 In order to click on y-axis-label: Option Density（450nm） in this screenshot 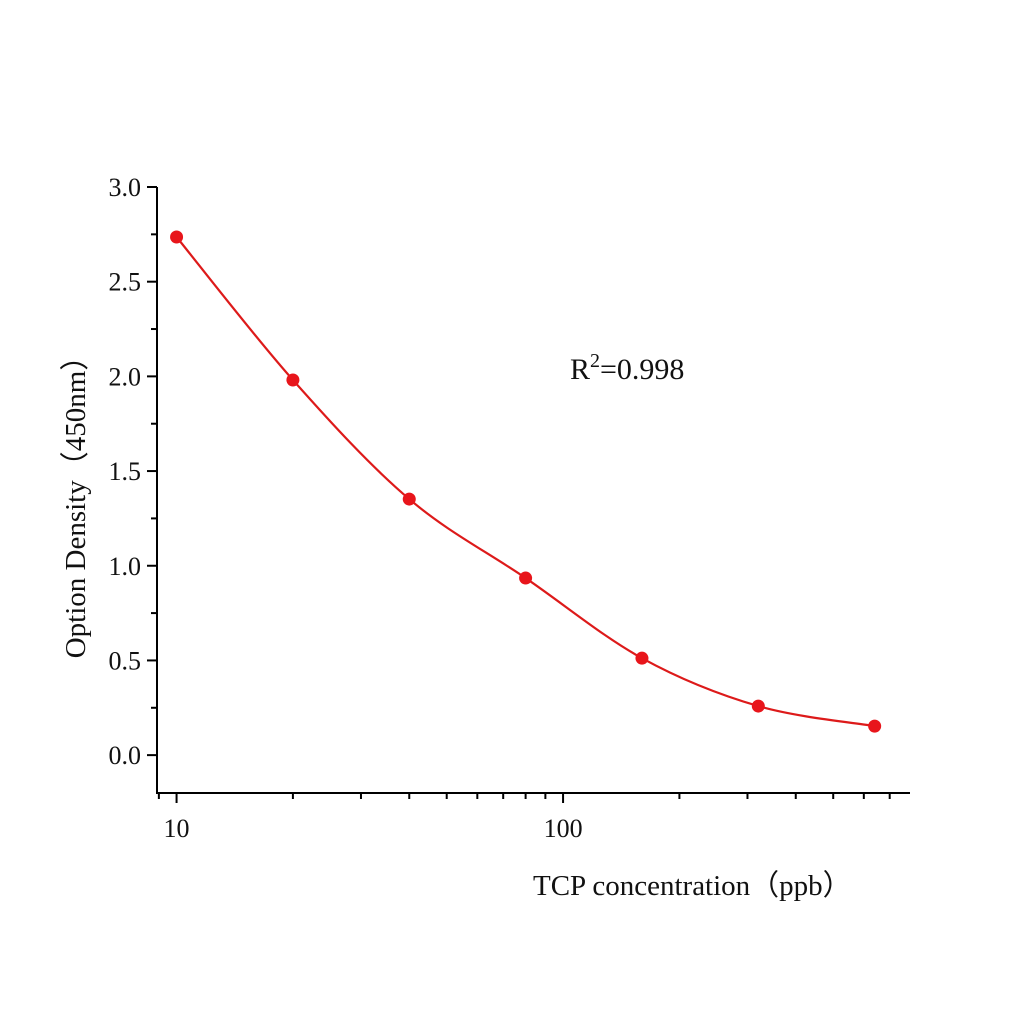, I will do `click(76, 500)`.